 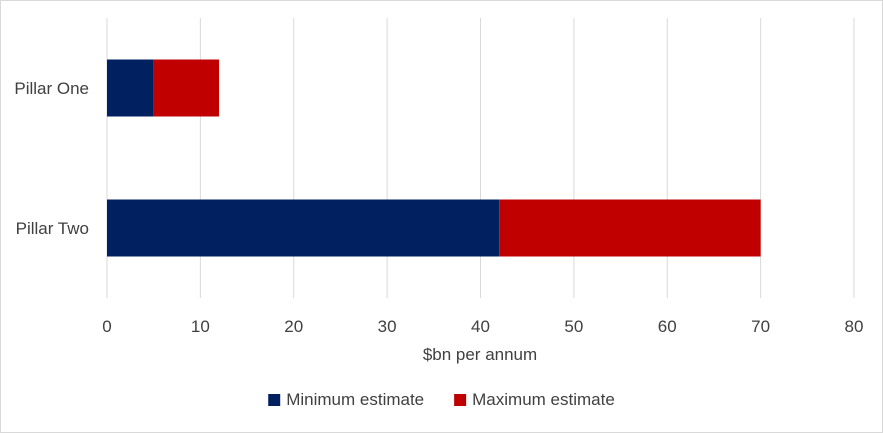 What do you see at coordinates (200, 326) in the screenshot?
I see `x-tick-label: 10` at bounding box center [200, 326].